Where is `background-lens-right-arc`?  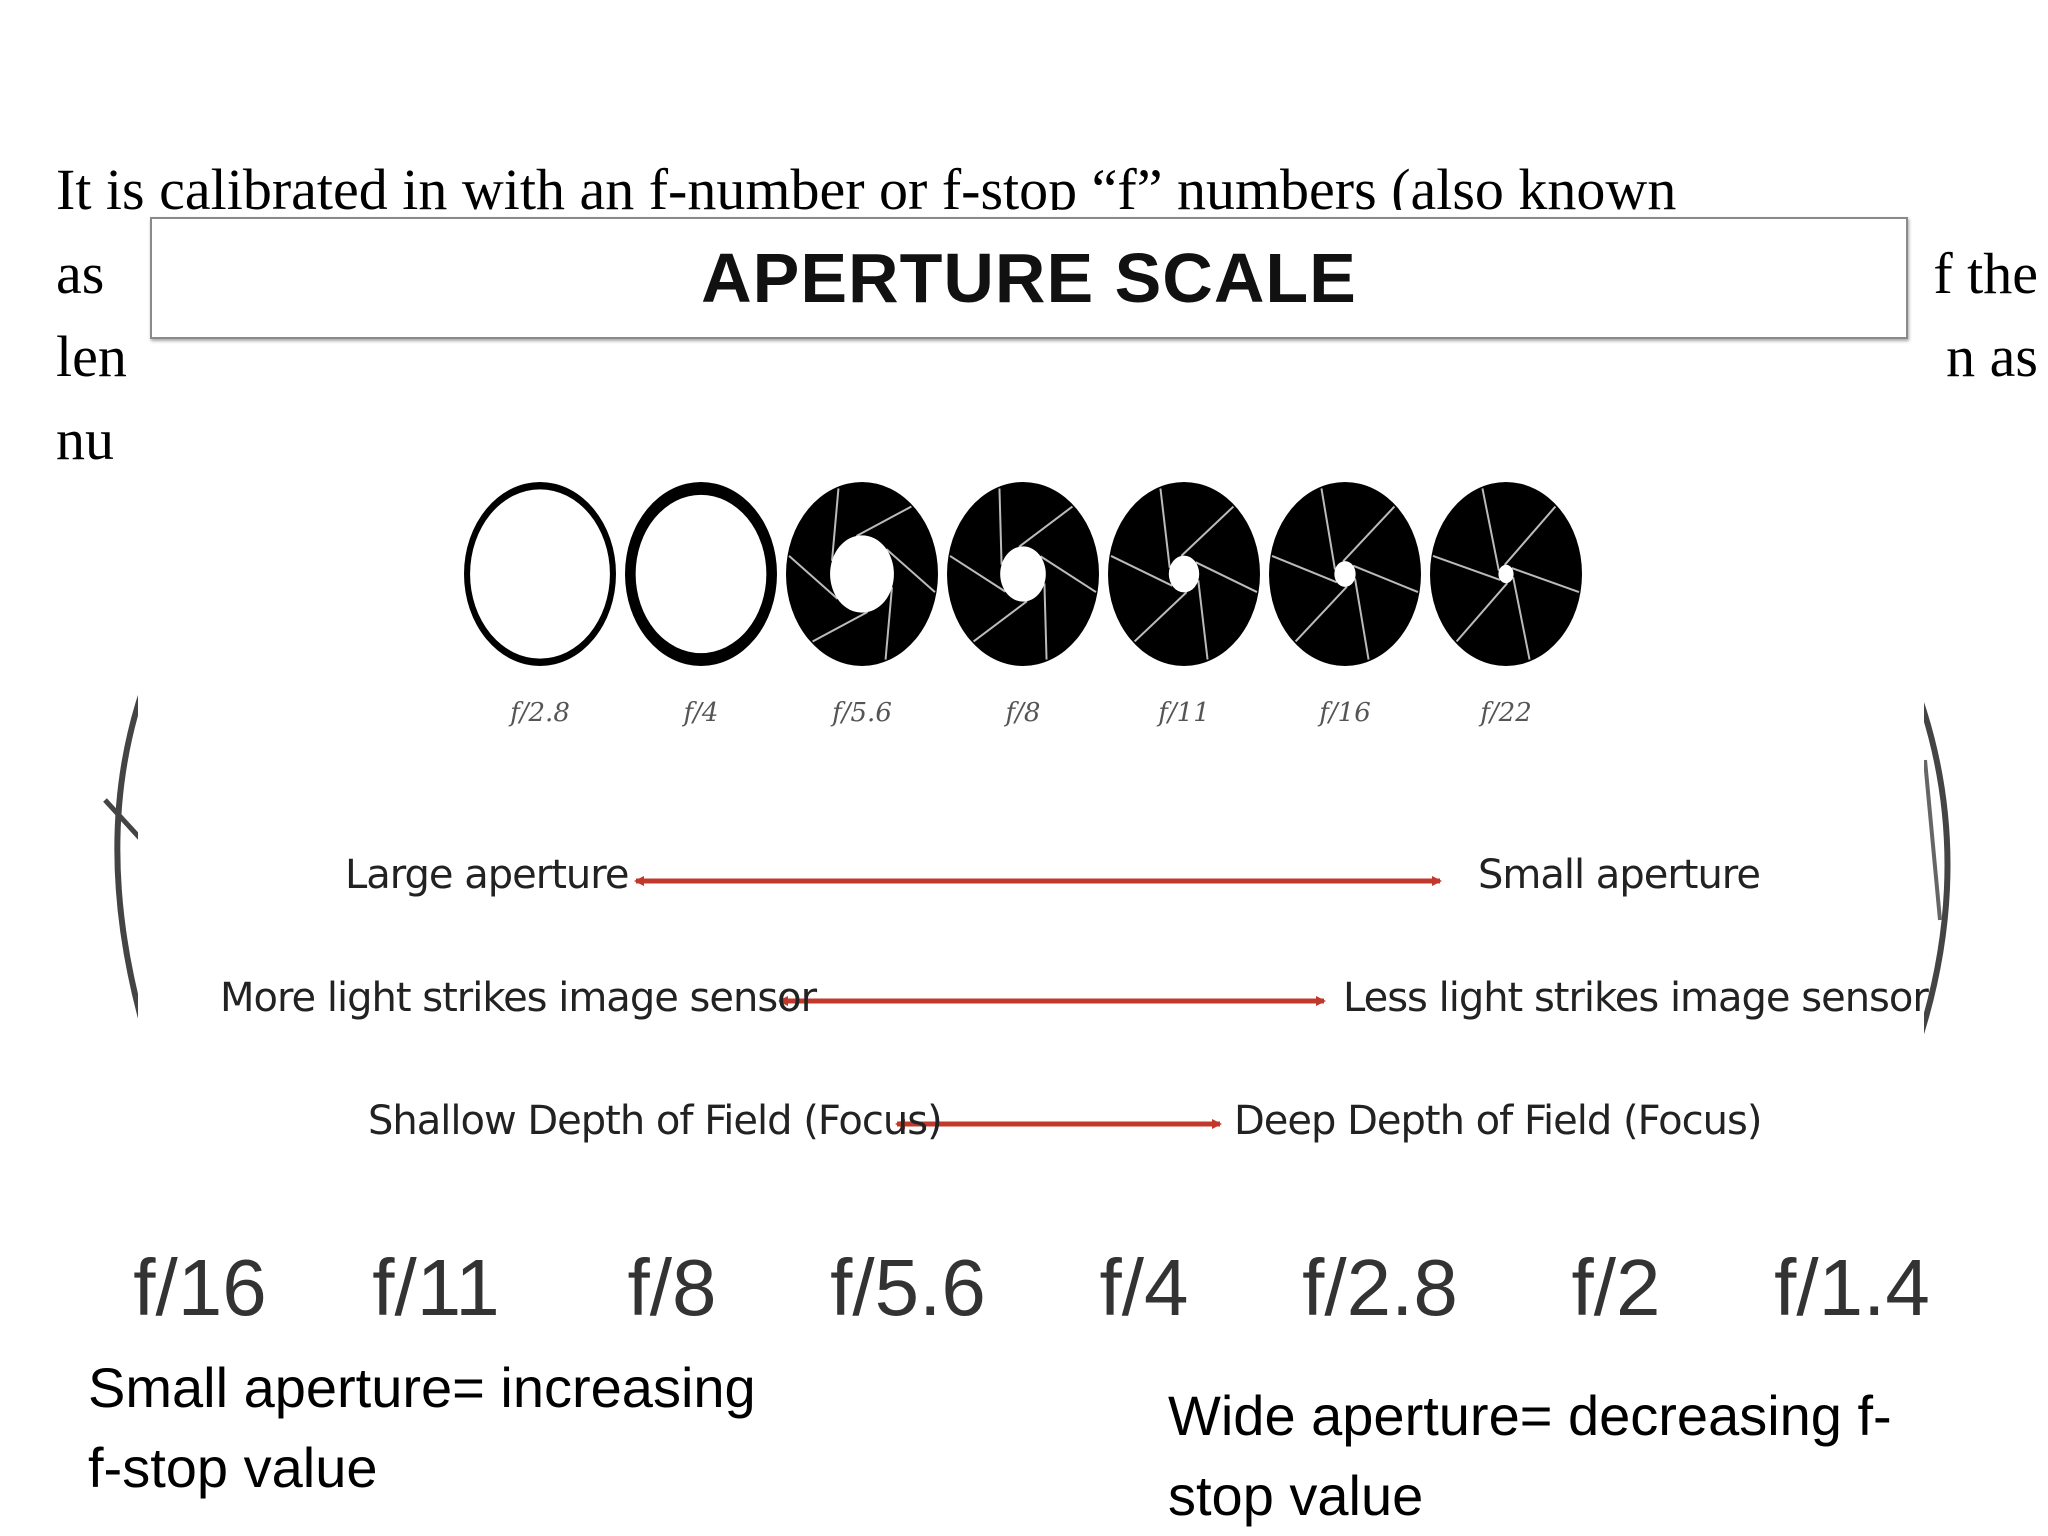 background-lens-right-arc is located at coordinates (1926, 870).